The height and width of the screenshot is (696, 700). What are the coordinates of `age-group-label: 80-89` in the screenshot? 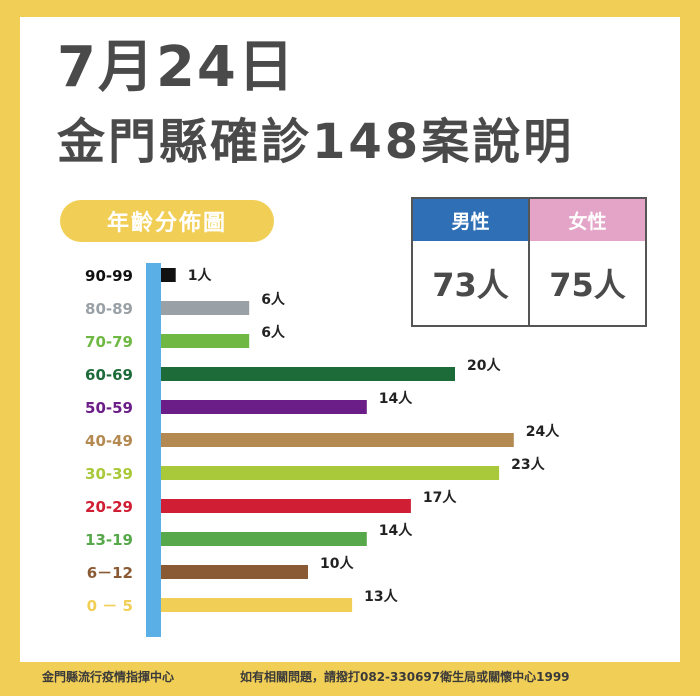 It's located at (109, 309).